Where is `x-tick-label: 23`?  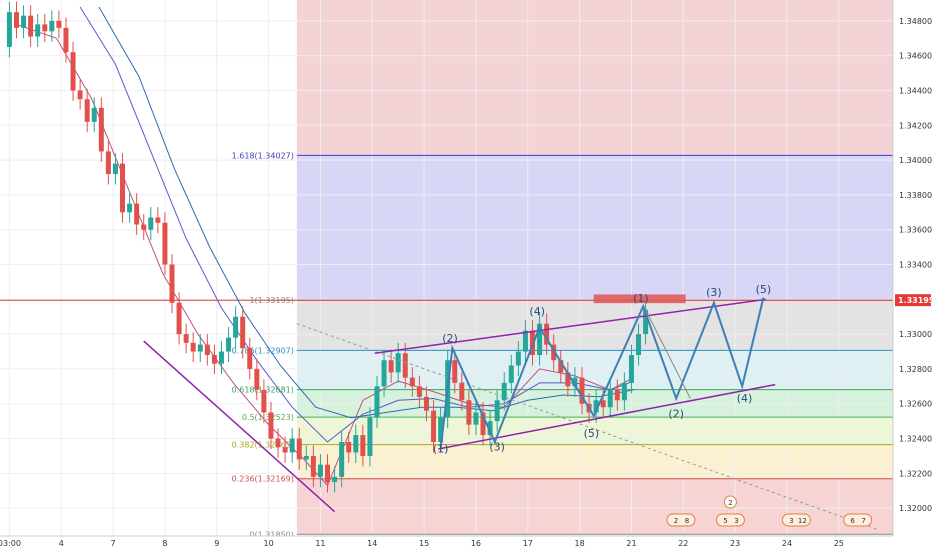
x-tick-label: 23 is located at coordinates (735, 543).